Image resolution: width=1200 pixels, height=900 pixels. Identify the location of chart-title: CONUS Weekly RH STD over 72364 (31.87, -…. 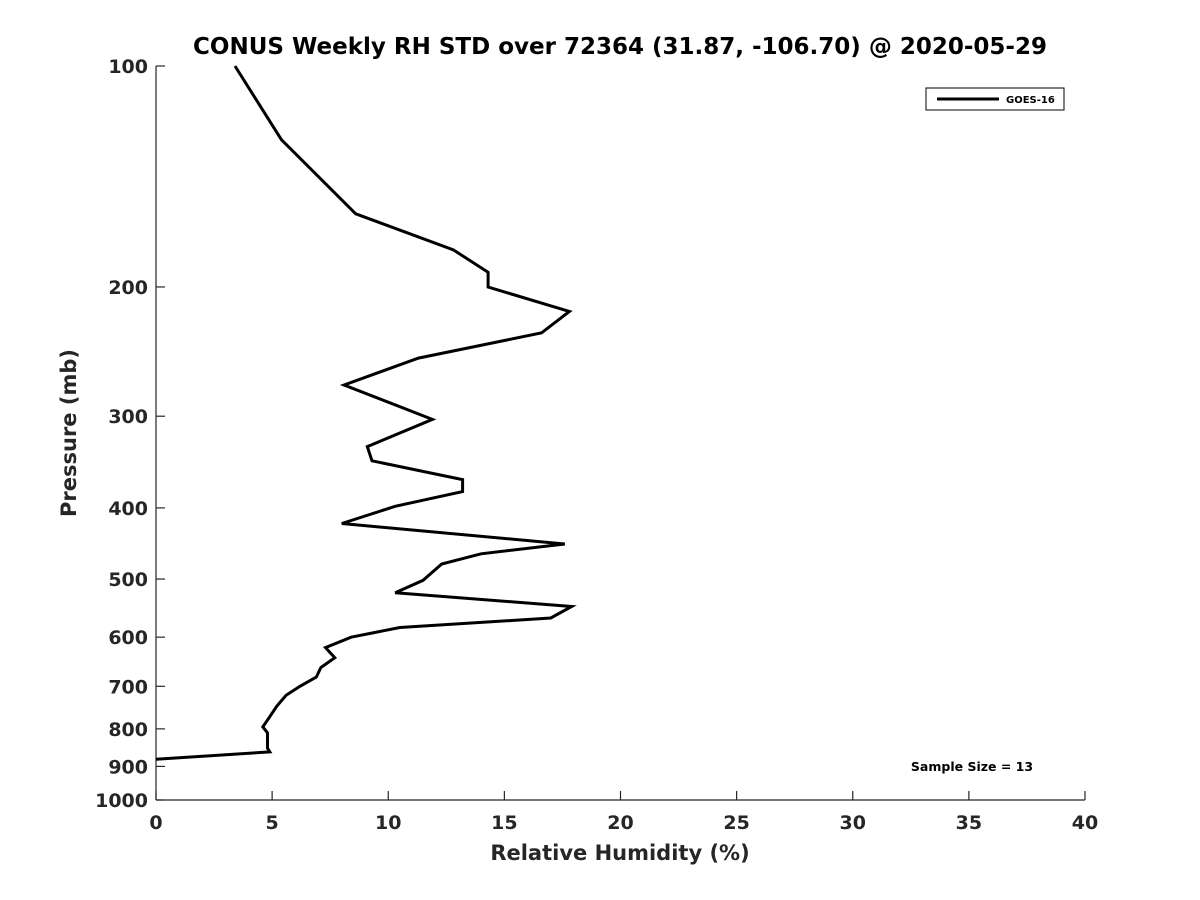
(620, 47).